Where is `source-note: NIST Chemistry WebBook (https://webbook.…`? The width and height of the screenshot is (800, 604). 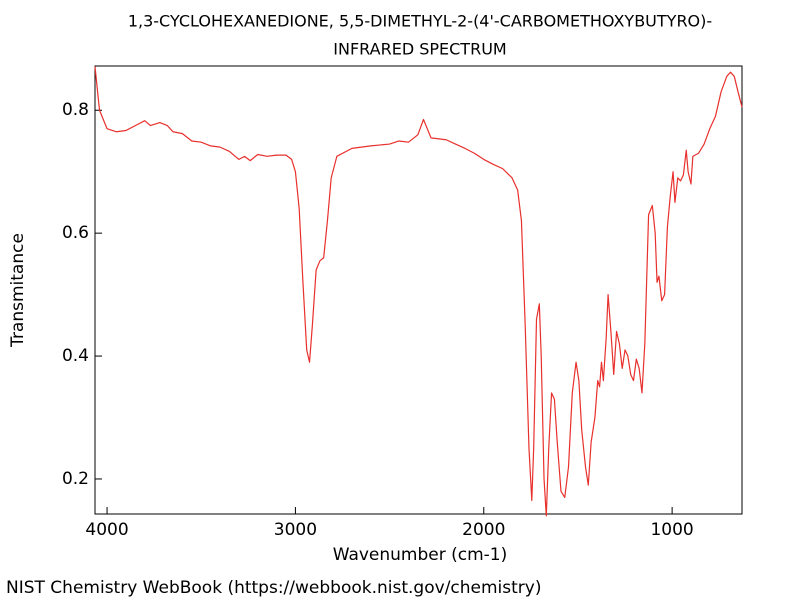 source-note: NIST Chemistry WebBook (https://webbook.… is located at coordinates (273, 588).